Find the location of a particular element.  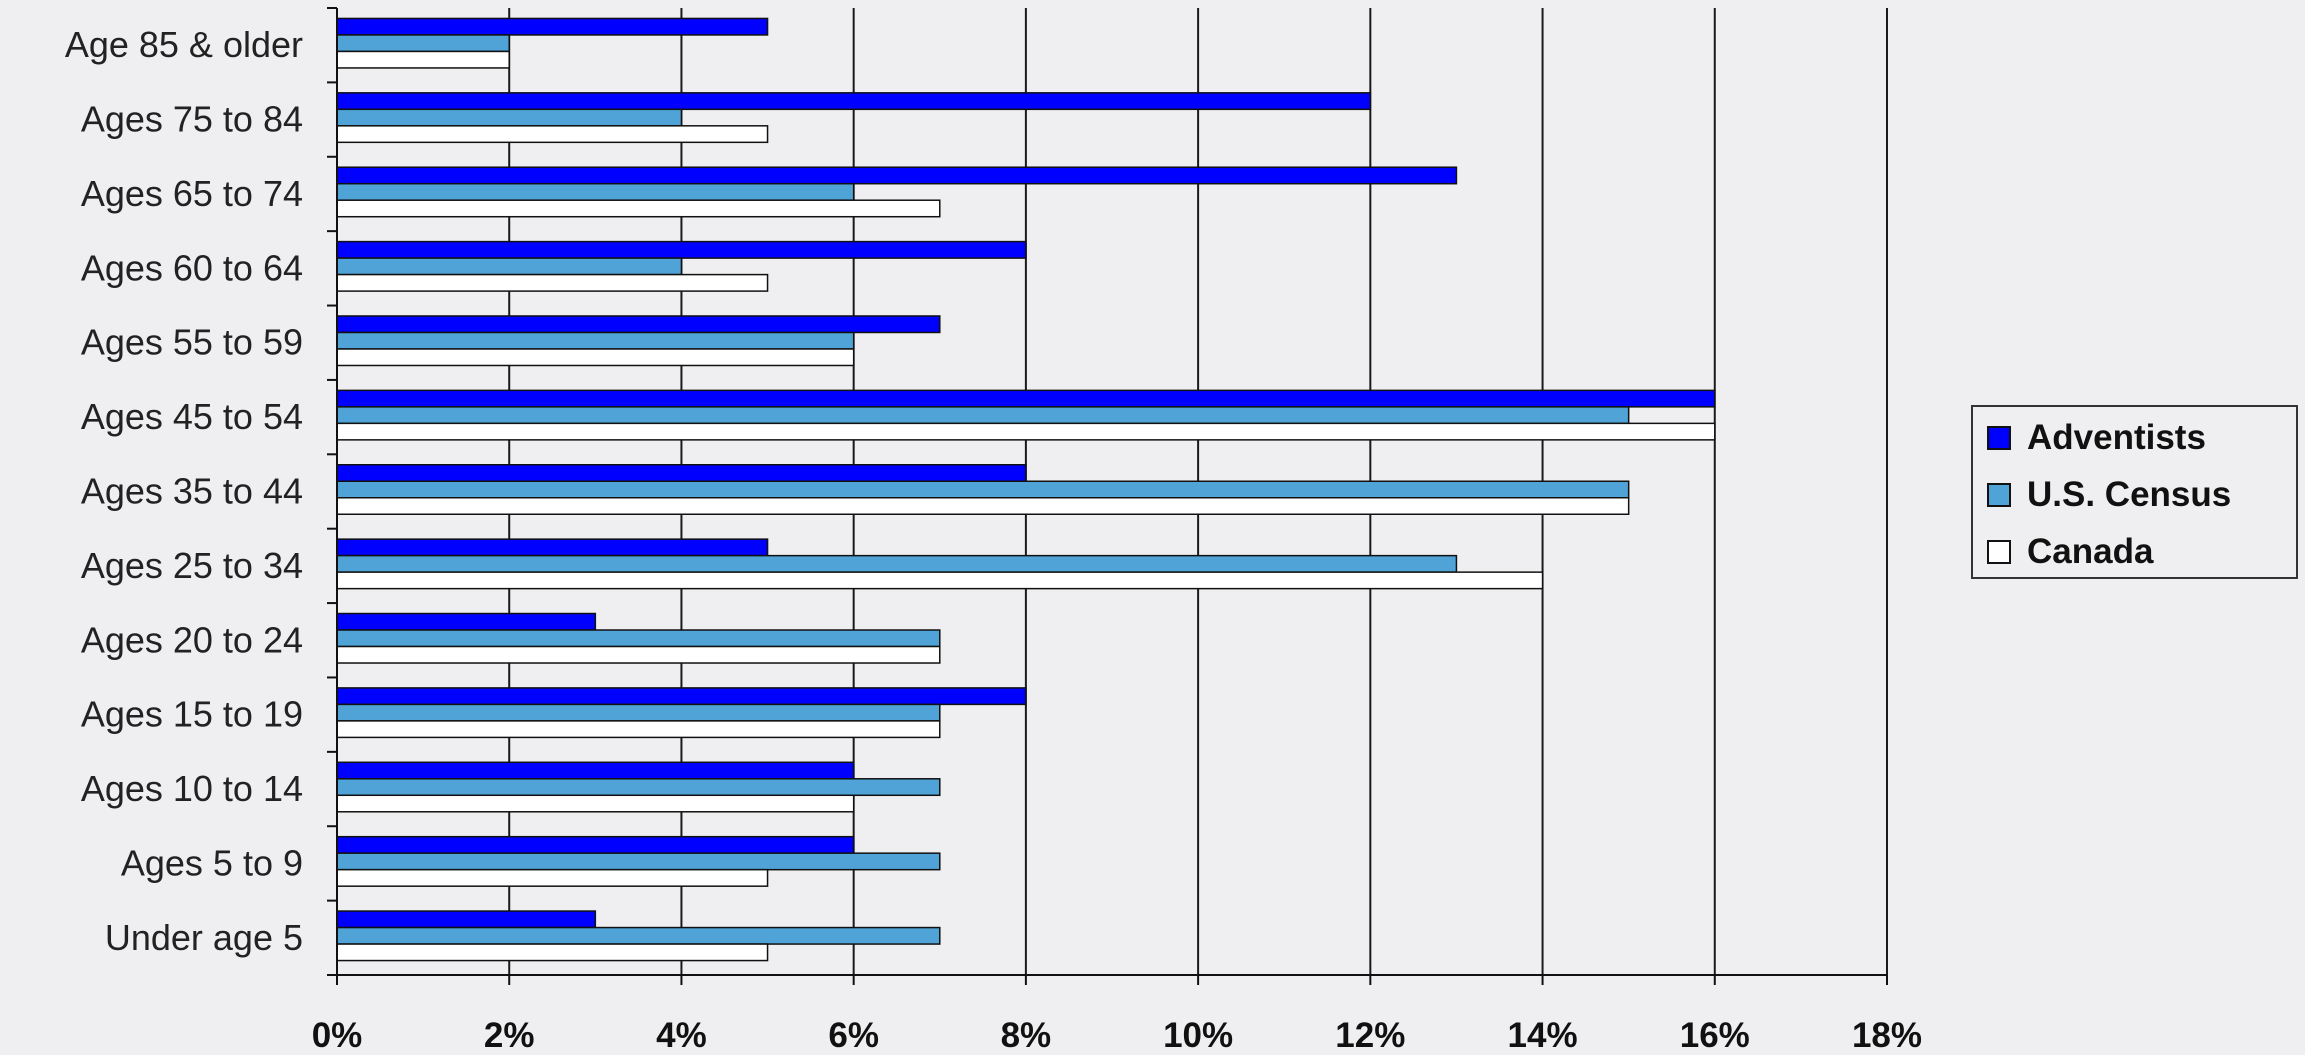

legend-label-u-s-census: U.S. Census is located at coordinates (2129, 494).